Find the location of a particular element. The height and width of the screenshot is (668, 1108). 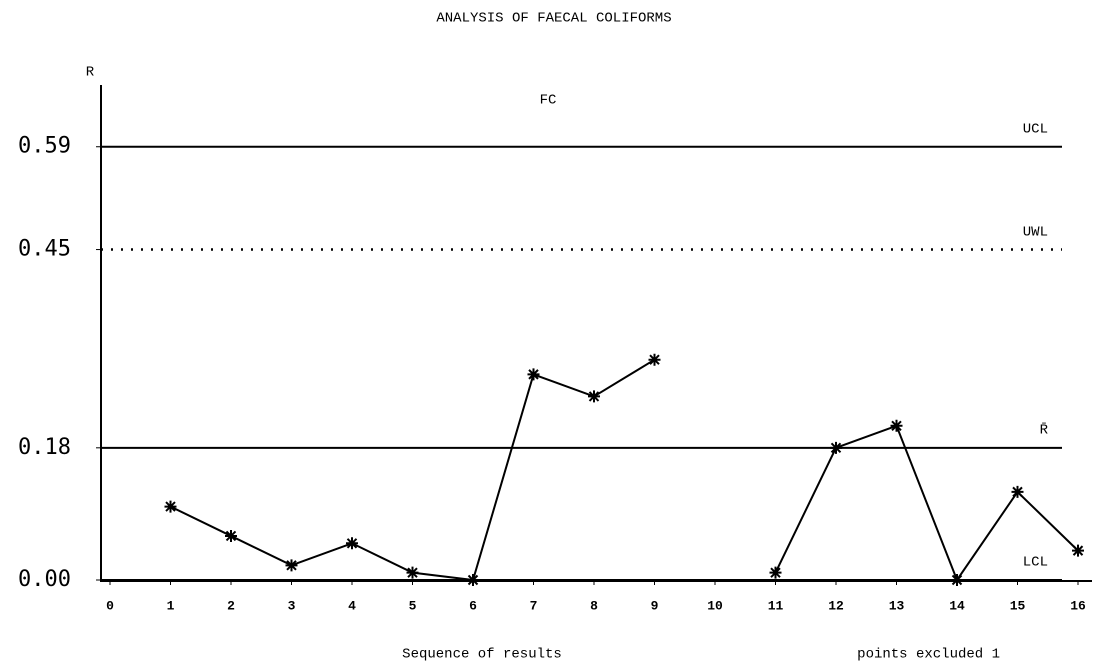

x-tick-label: 4 is located at coordinates (352, 605).